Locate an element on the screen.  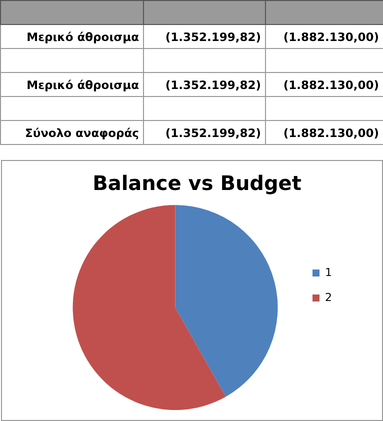
legend-label: 2 is located at coordinates (328, 297).